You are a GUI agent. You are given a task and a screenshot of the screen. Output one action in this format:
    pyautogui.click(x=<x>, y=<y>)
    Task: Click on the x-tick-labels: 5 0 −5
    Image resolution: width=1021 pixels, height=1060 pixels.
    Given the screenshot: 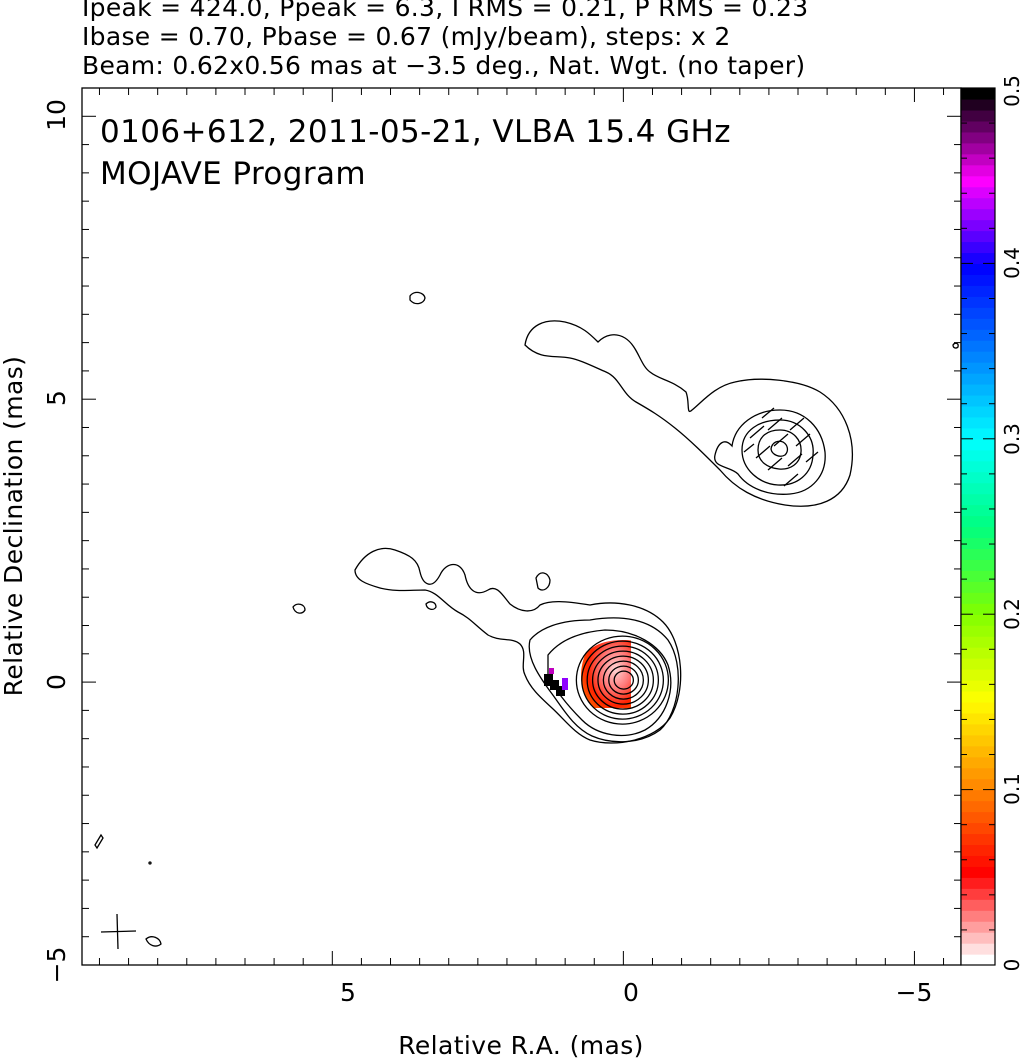 What is the action you would take?
    pyautogui.click(x=636, y=992)
    